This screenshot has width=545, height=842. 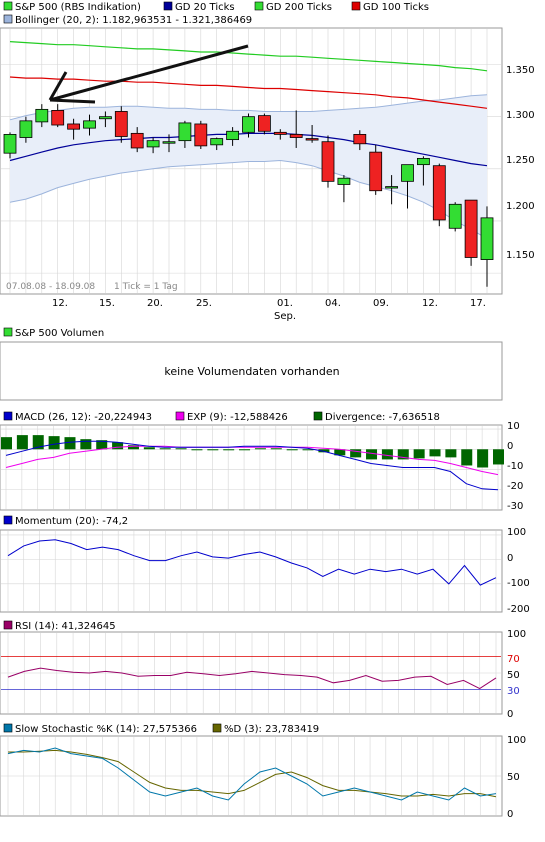 I want to click on gd100-line, so click(x=248, y=92).